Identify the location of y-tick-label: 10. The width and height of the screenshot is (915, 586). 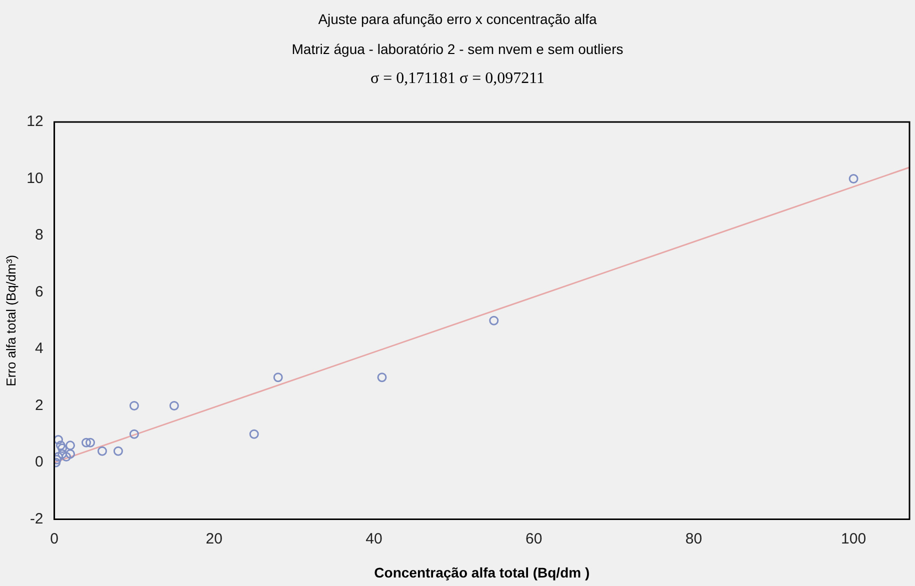
(35, 178).